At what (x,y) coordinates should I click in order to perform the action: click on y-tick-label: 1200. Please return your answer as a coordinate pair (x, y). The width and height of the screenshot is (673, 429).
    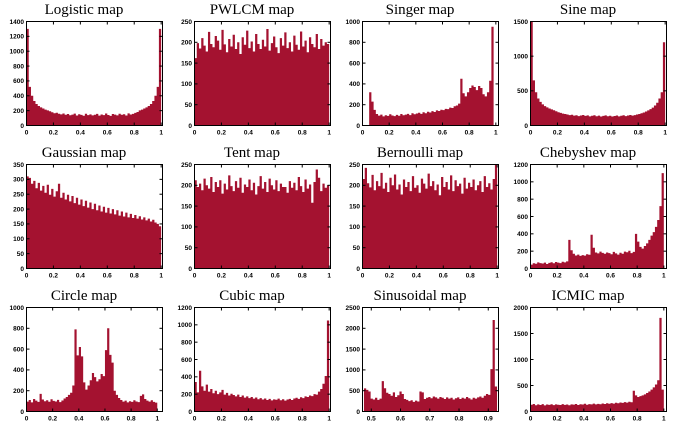
    Looking at the image, I should click on (521, 165).